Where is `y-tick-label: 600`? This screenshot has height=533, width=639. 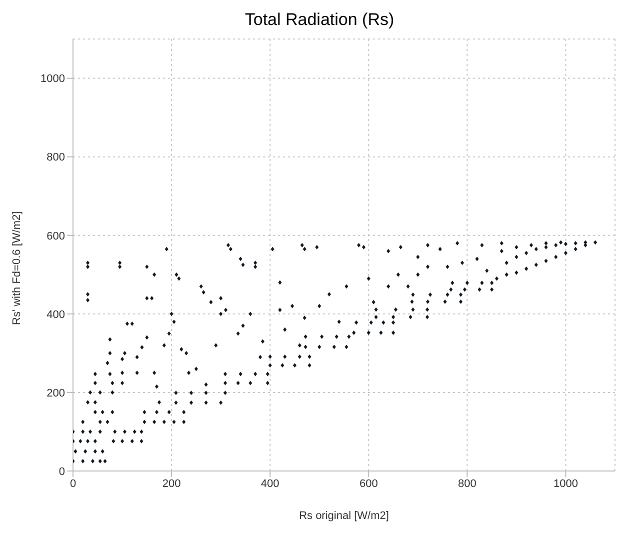 y-tick-label: 600 is located at coordinates (55, 236).